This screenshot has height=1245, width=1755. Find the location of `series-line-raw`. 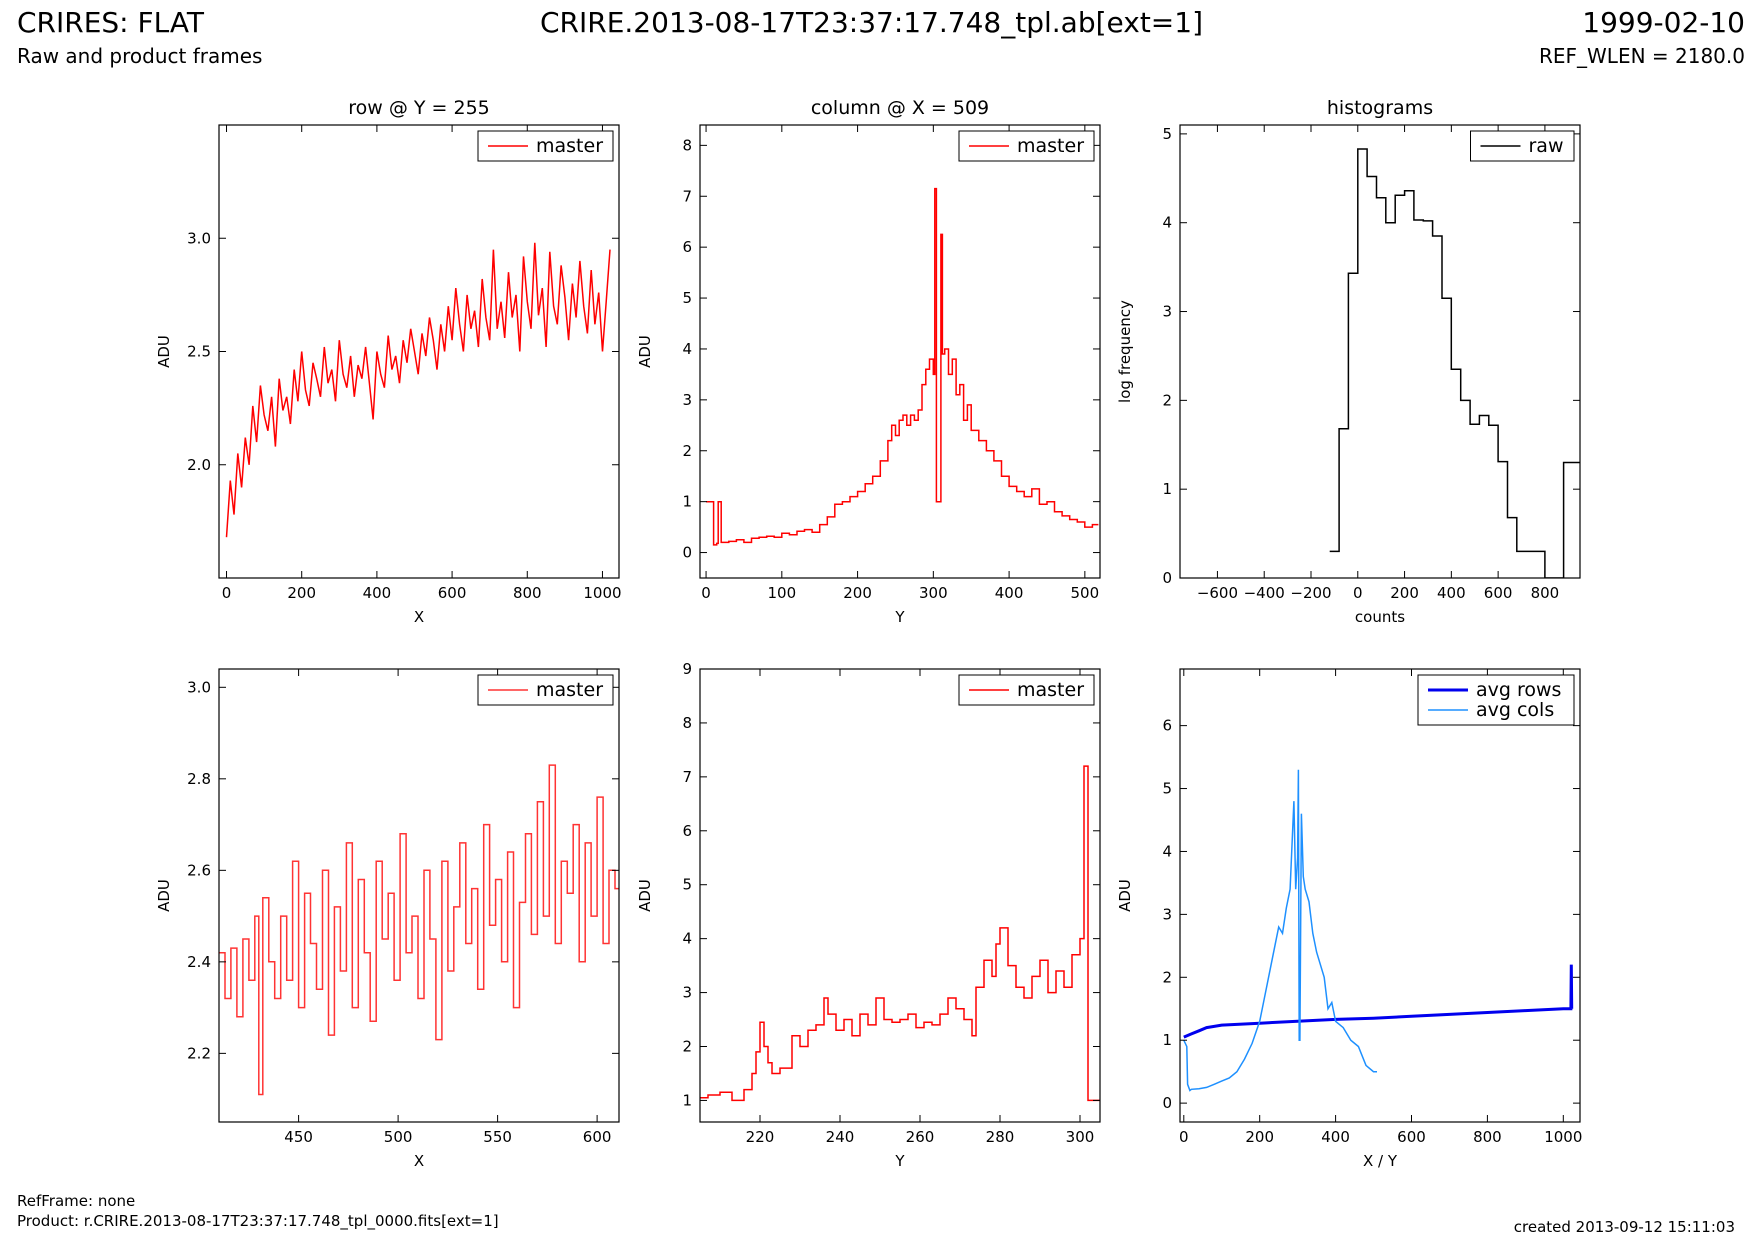

series-line-raw is located at coordinates (1454, 363).